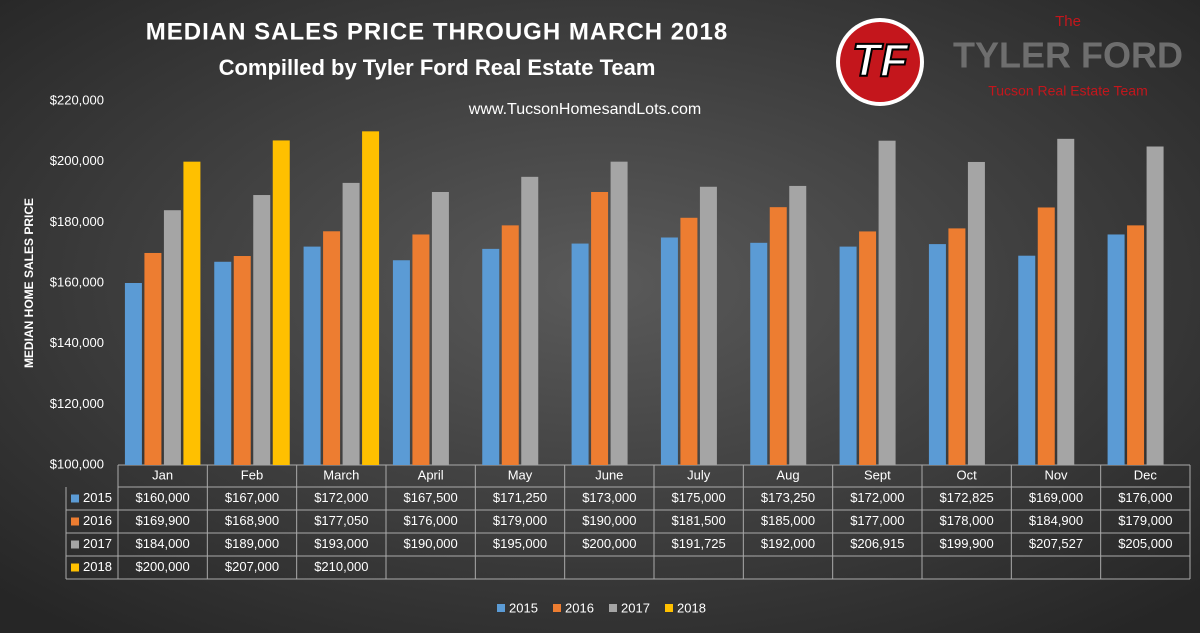 This screenshot has width=1200, height=638. I want to click on logo-circle, so click(880, 62).